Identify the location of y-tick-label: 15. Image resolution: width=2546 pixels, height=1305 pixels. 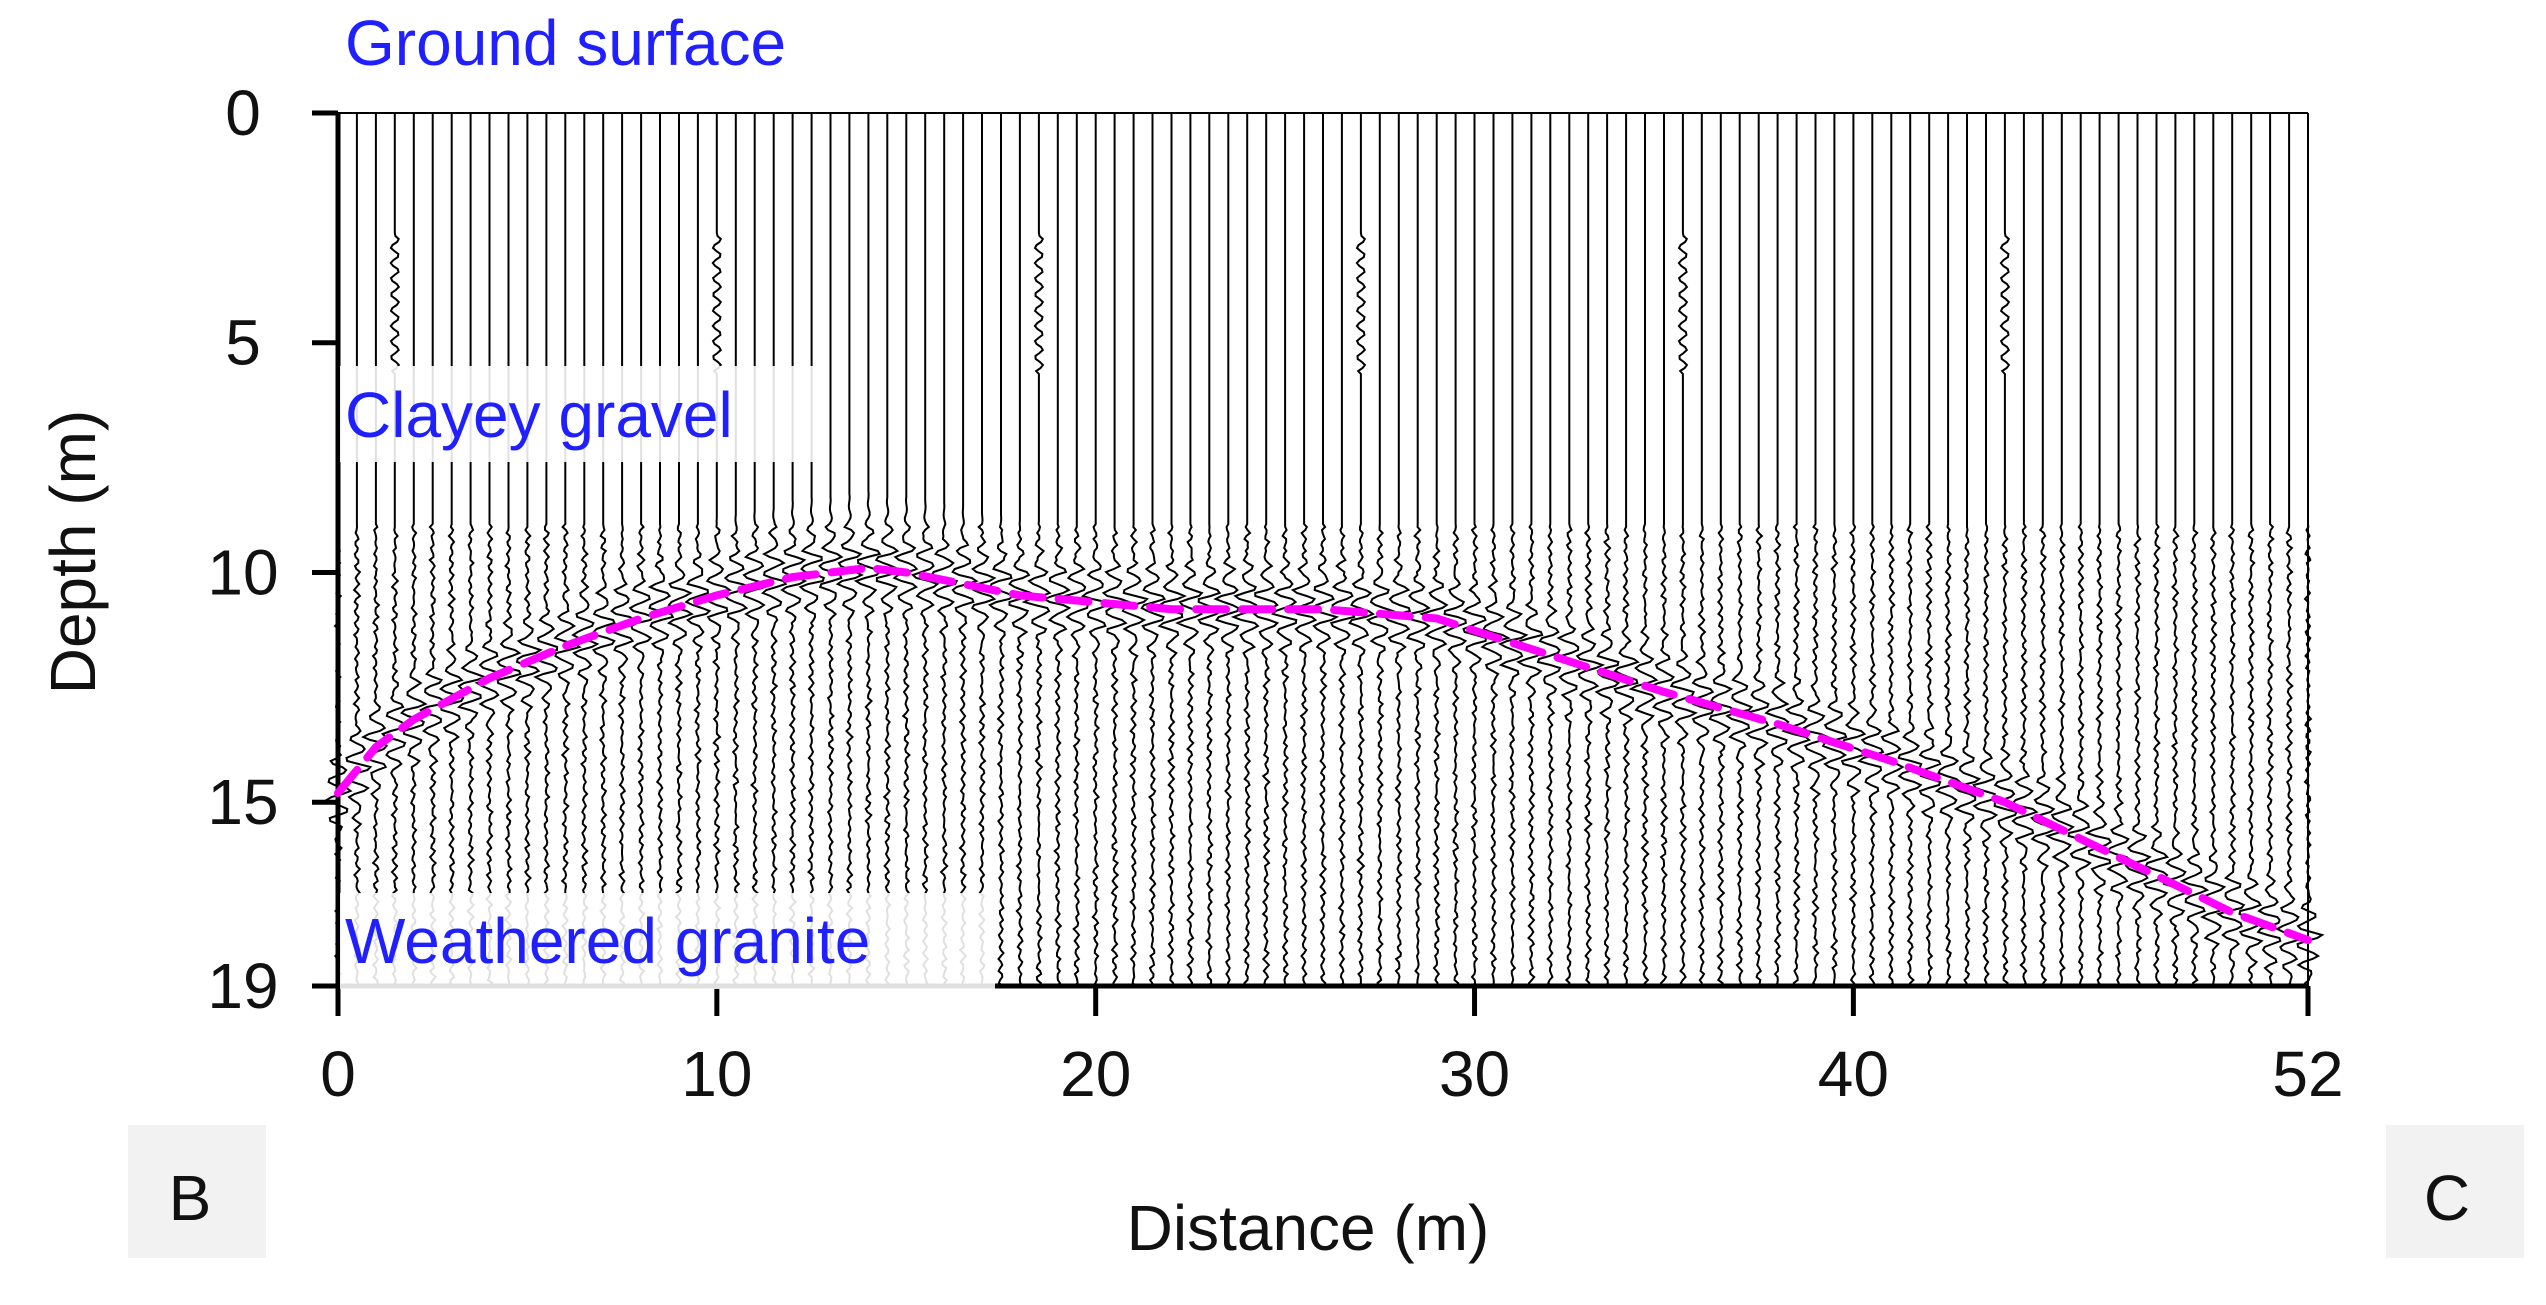
(242, 802).